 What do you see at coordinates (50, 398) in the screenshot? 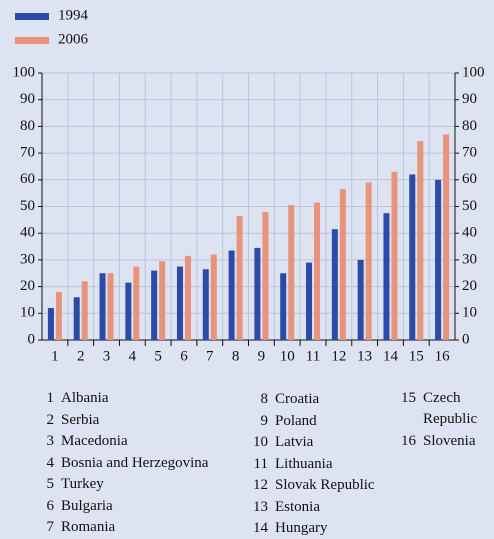
I see `note-key: 1` at bounding box center [50, 398].